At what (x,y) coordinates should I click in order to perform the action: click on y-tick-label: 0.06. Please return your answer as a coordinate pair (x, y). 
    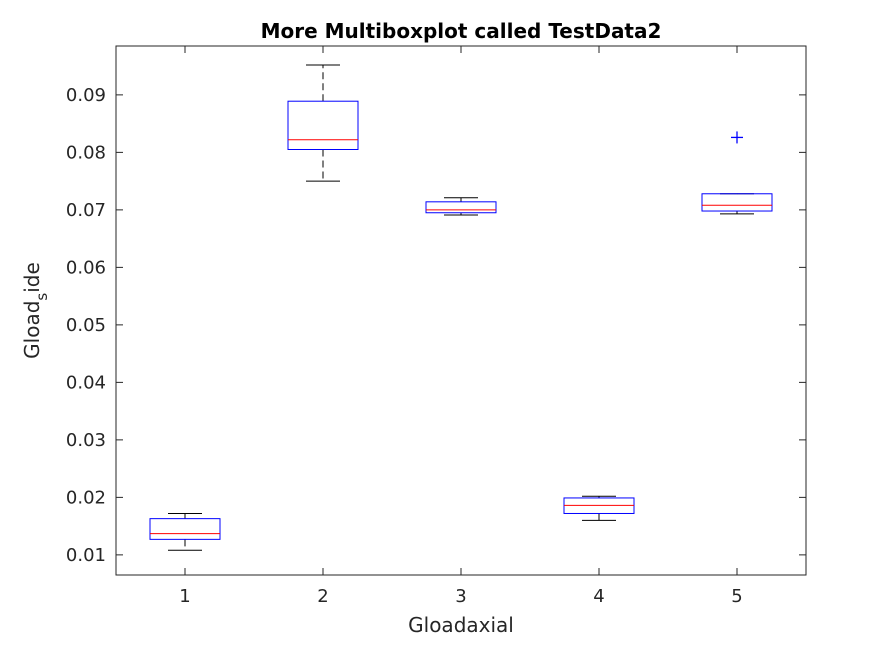
    Looking at the image, I should click on (86, 267).